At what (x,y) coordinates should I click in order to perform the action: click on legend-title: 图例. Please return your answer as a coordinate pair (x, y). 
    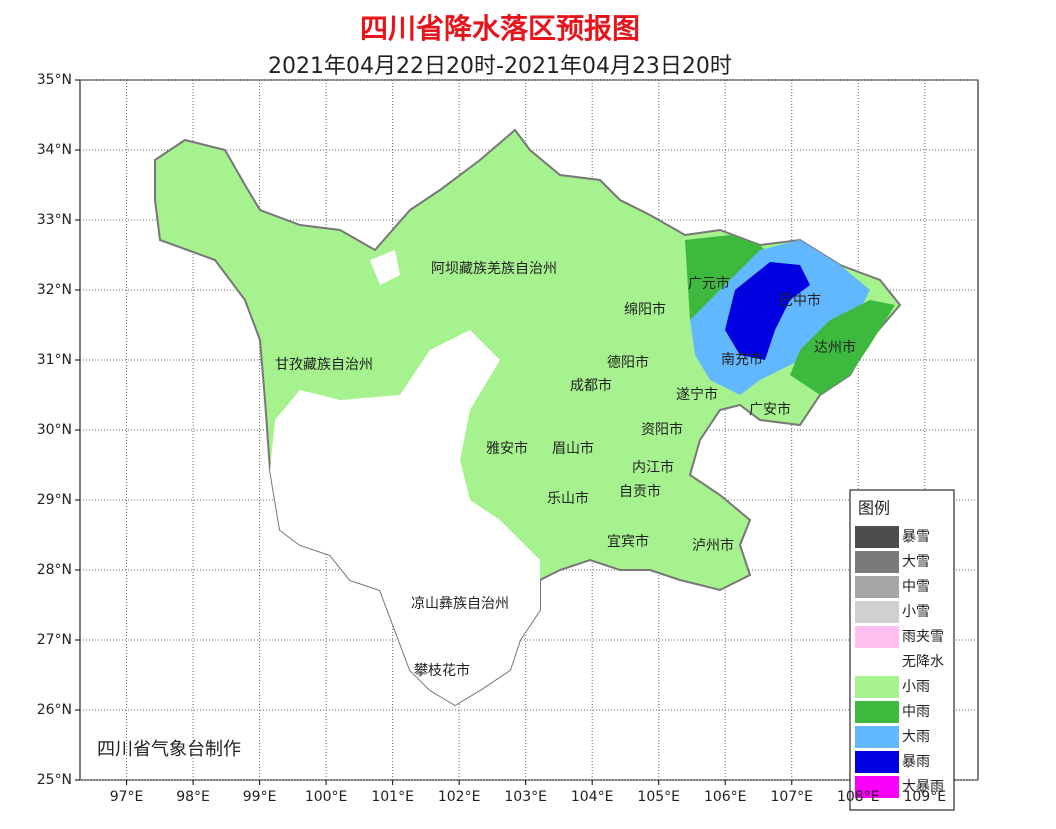
    Looking at the image, I should click on (874, 508).